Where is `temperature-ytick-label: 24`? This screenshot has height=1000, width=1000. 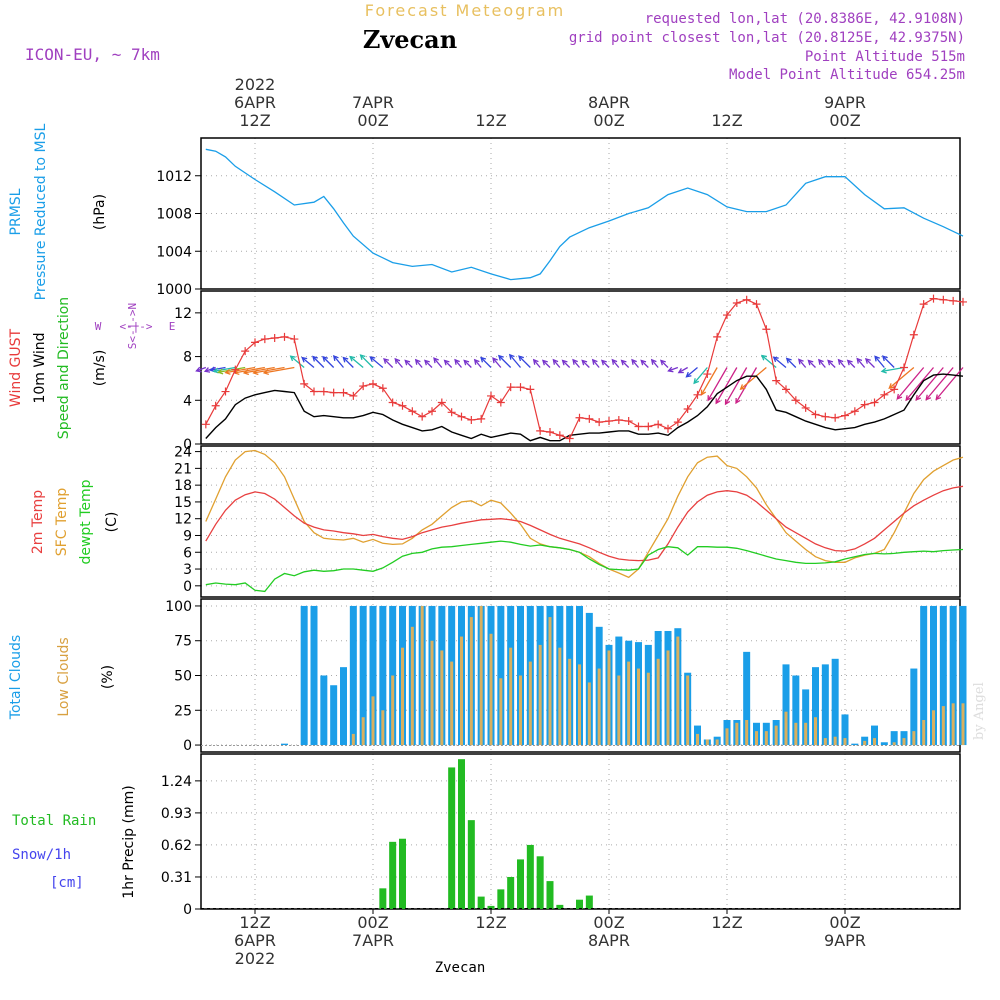
temperature-ytick-label: 24 is located at coordinates (183, 453).